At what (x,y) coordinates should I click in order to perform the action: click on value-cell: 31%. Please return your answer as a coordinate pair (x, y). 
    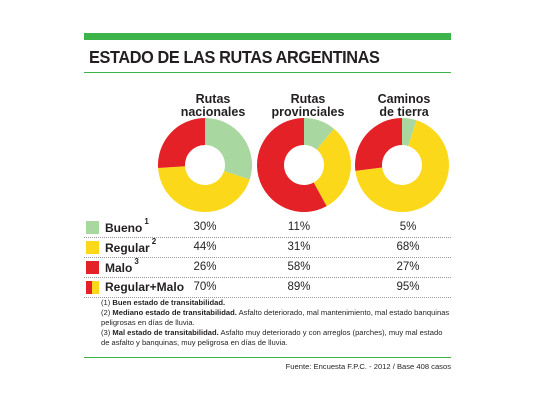
    Looking at the image, I should click on (299, 247).